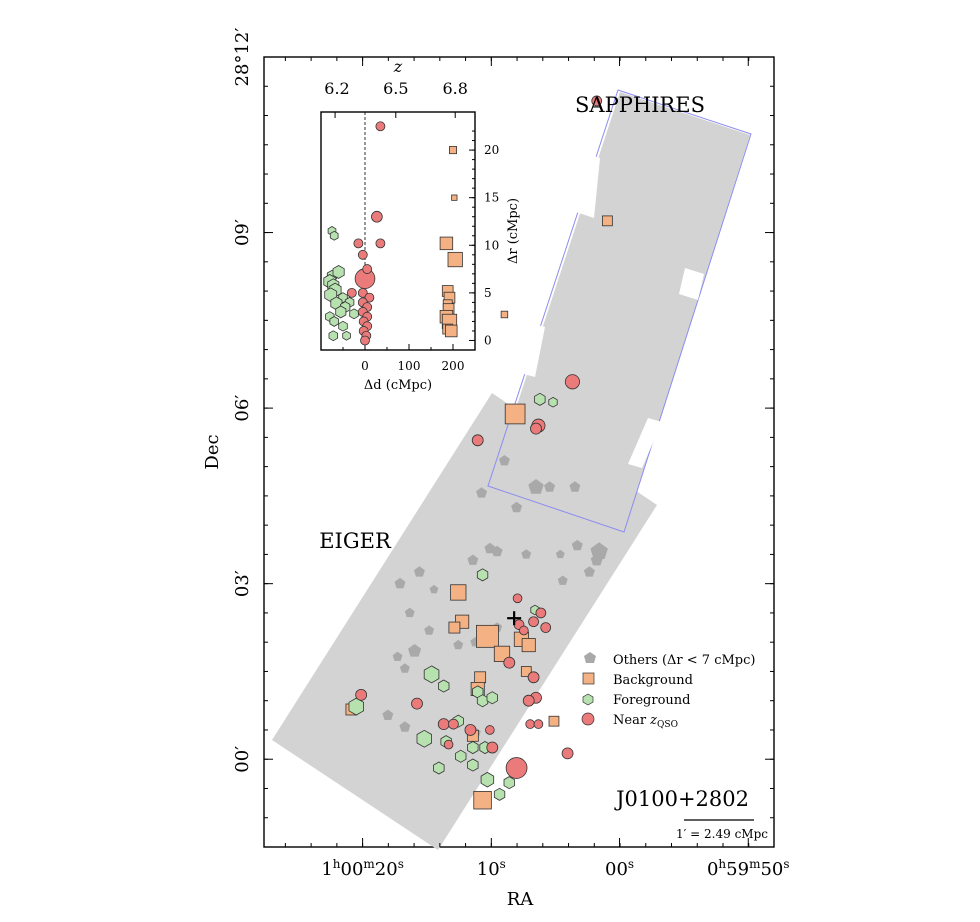 The width and height of the screenshot is (980, 922). What do you see at coordinates (242, 408) in the screenshot?
I see `y-tick-label: 06′` at bounding box center [242, 408].